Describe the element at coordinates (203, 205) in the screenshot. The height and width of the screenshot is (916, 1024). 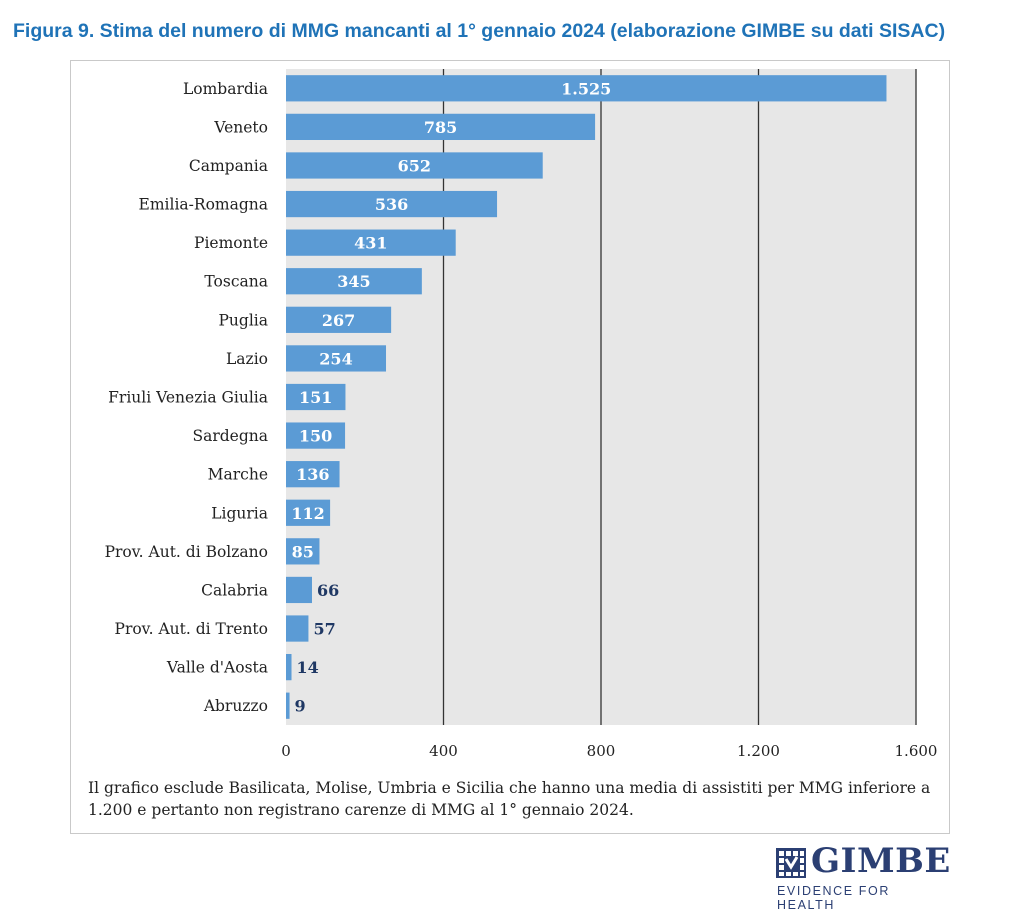
I see `category-label: Emilia-Romagna` at that location.